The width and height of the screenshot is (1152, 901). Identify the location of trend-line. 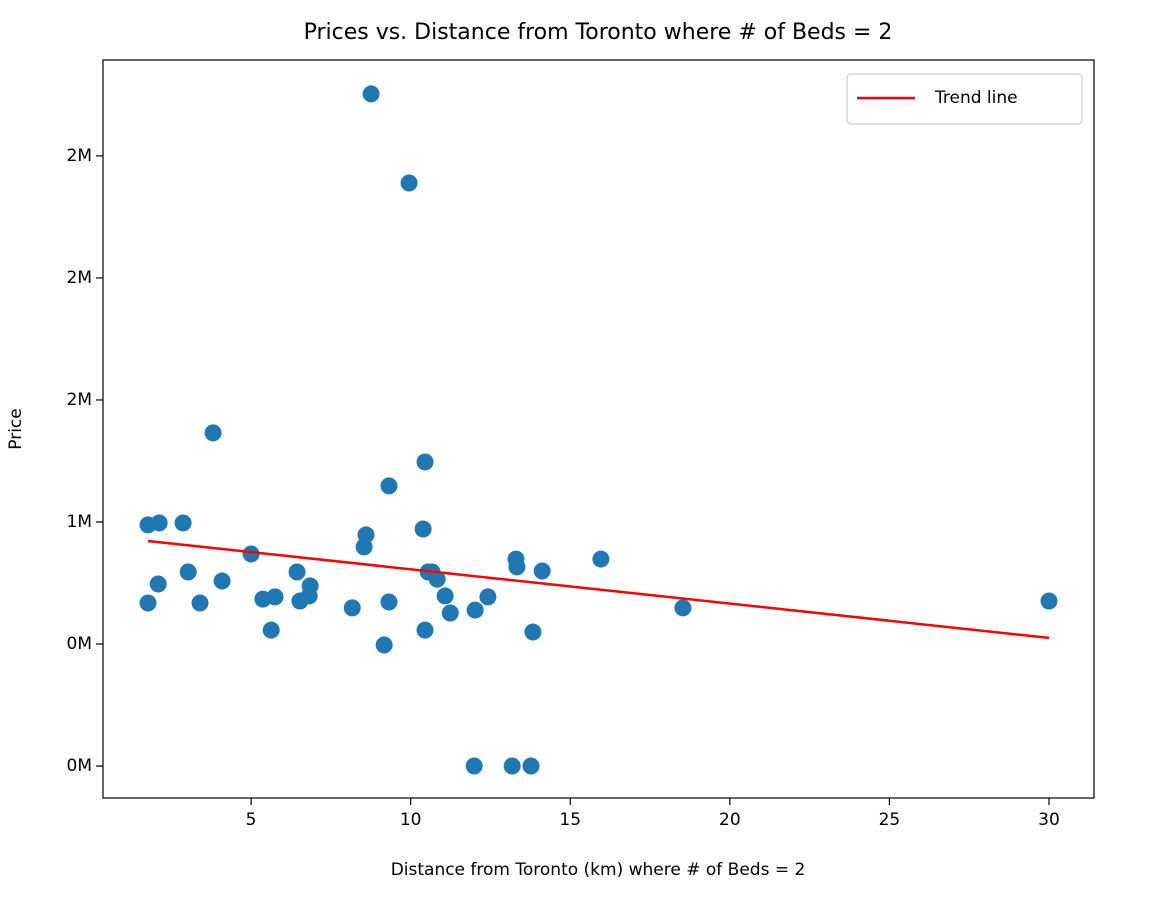
(598, 589).